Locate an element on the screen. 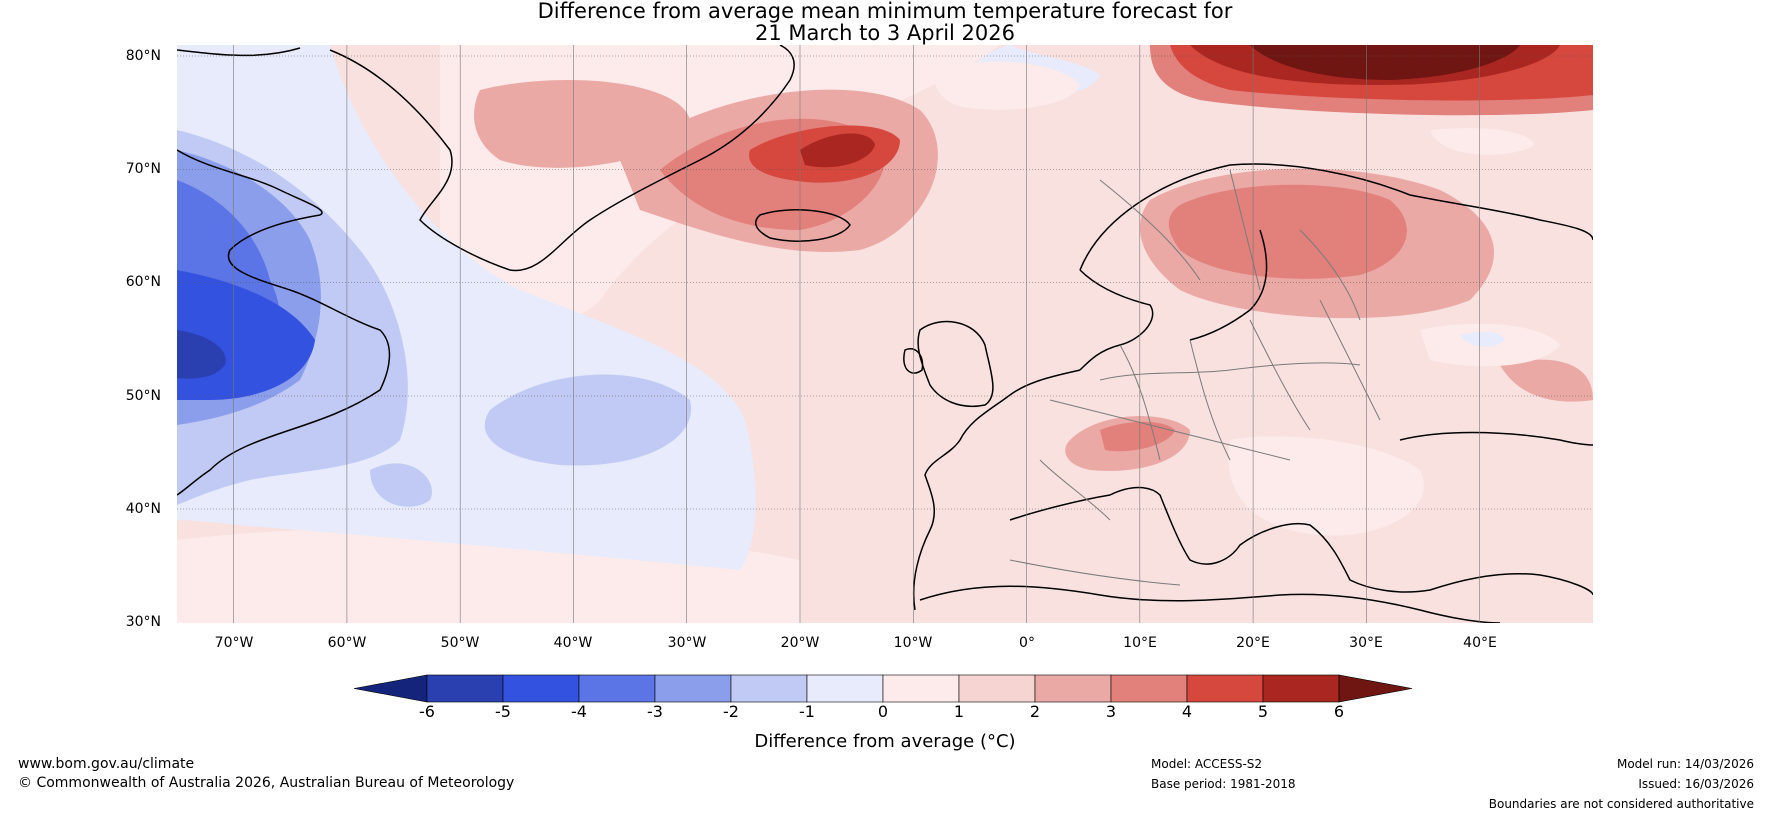 The image size is (1770, 816). lon-label-50w: 50°W is located at coordinates (460, 643).